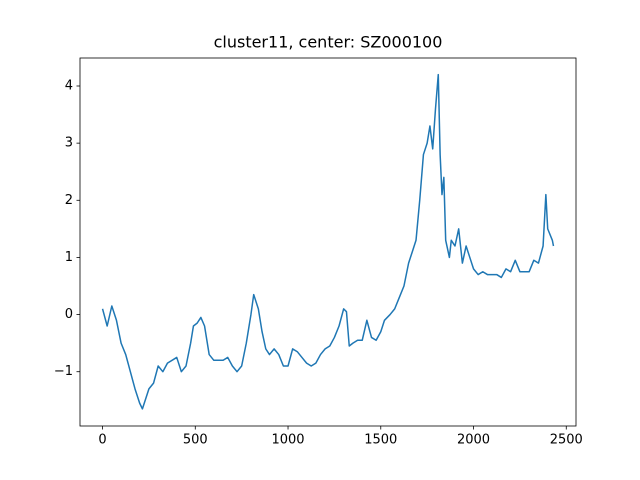 The image size is (640, 480). Describe the element at coordinates (102, 440) in the screenshot. I see `x-tick-label: 0` at that location.